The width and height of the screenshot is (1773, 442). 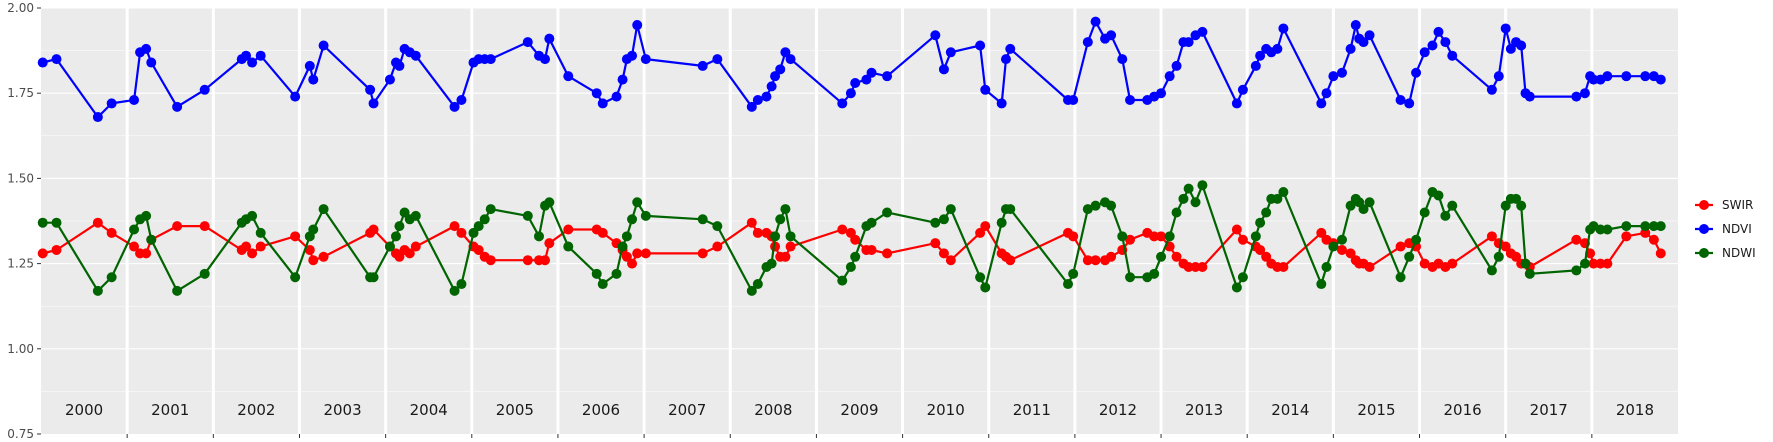 I want to click on y-tick-label: 1.50, so click(x=20, y=178).